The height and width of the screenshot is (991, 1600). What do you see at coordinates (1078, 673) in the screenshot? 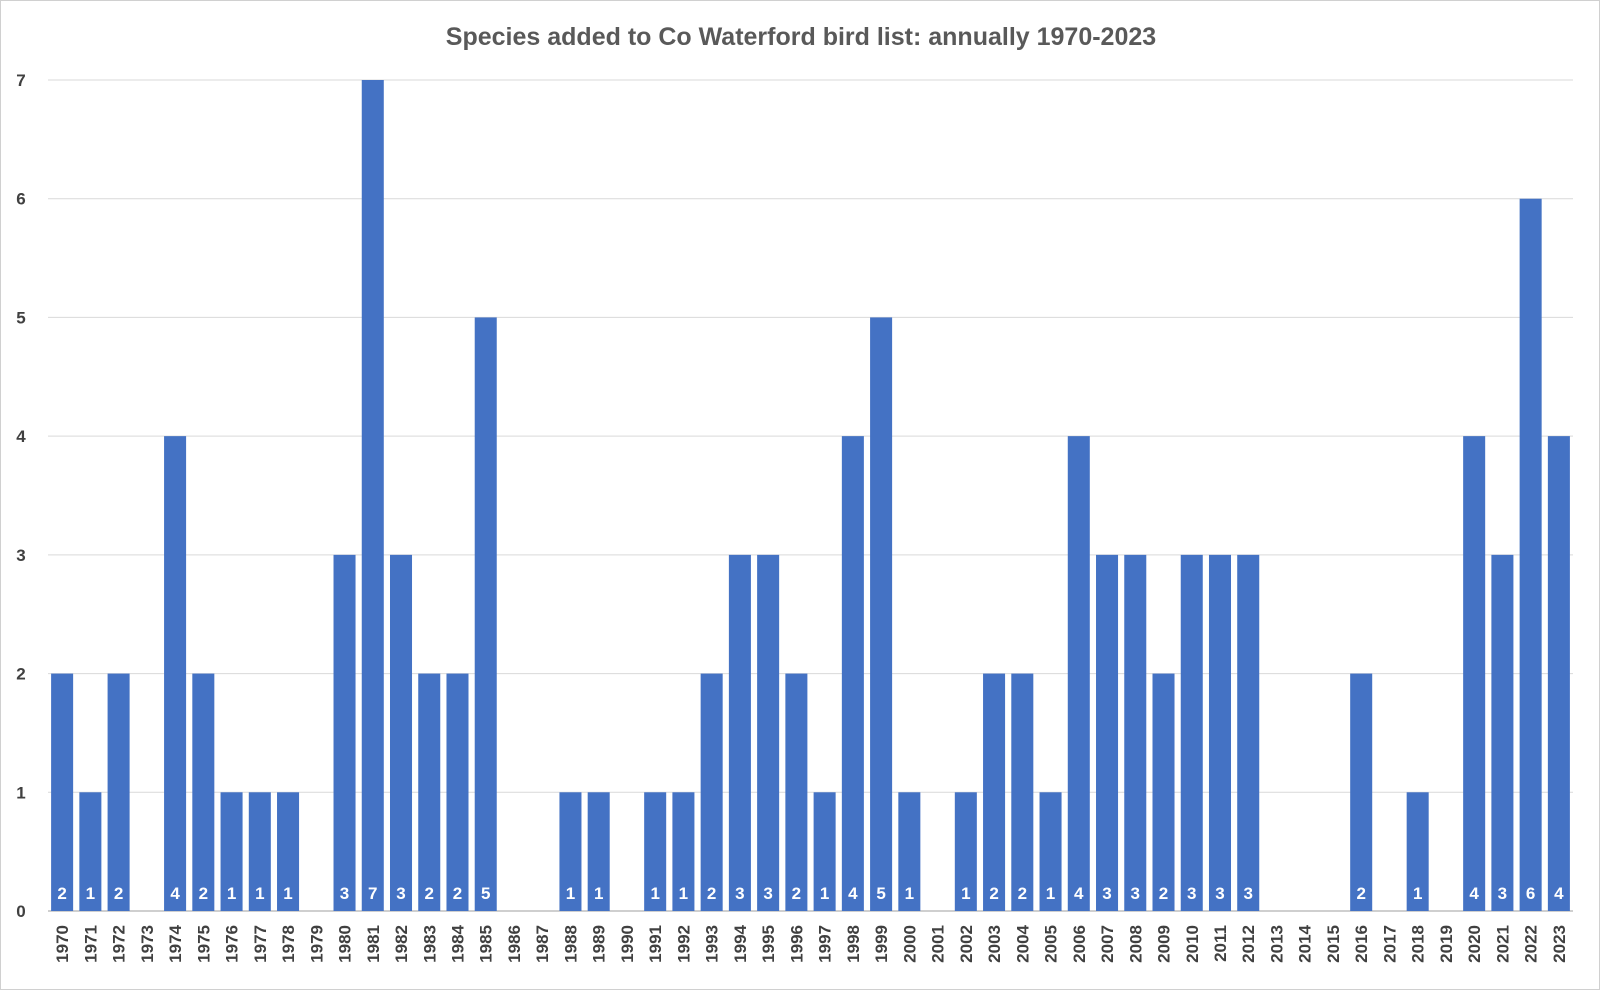
I see `bar-2006` at bounding box center [1078, 673].